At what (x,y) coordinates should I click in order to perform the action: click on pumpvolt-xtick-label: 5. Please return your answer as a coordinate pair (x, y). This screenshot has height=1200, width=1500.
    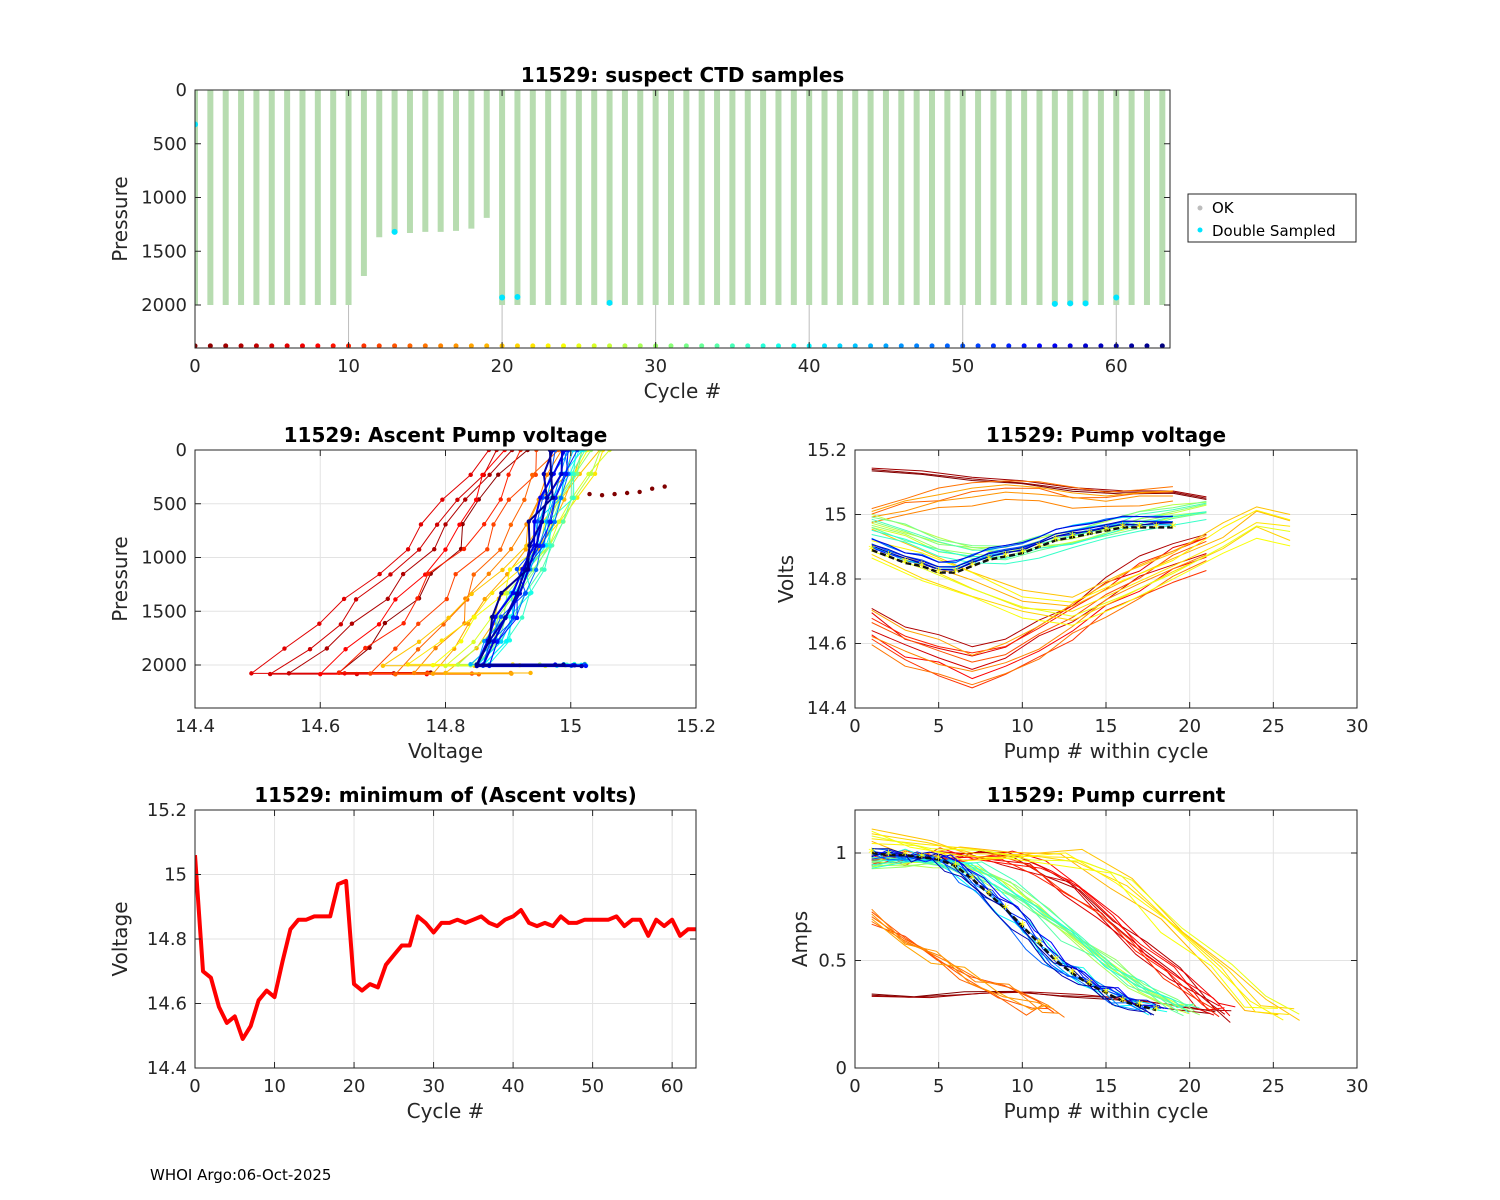
    Looking at the image, I should click on (938, 726).